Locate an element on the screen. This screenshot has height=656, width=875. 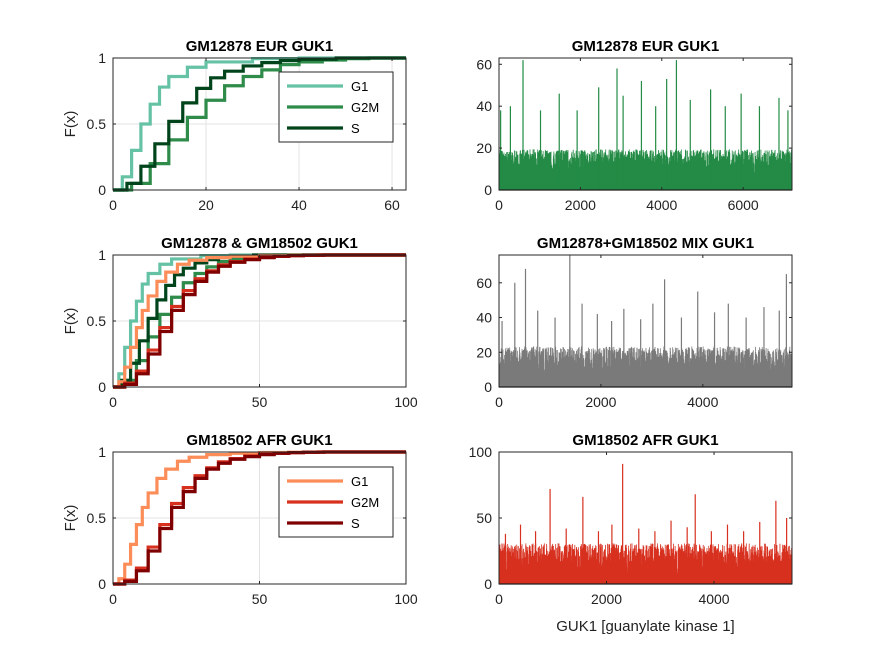
x-tick-label: 6000 is located at coordinates (743, 205).